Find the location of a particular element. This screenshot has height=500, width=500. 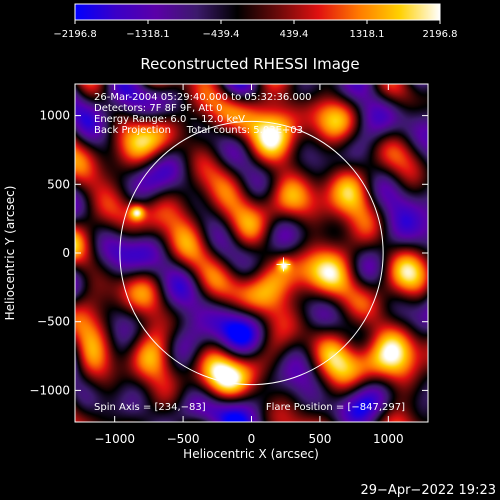

y-tick-label: −500 is located at coordinates (53, 322).